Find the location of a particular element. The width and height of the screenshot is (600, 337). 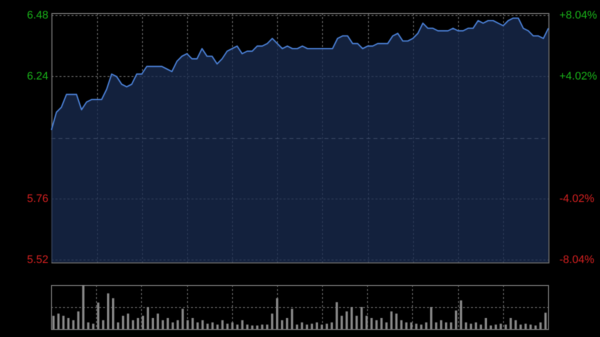

y-tick-label: 6.48 is located at coordinates (37, 16).